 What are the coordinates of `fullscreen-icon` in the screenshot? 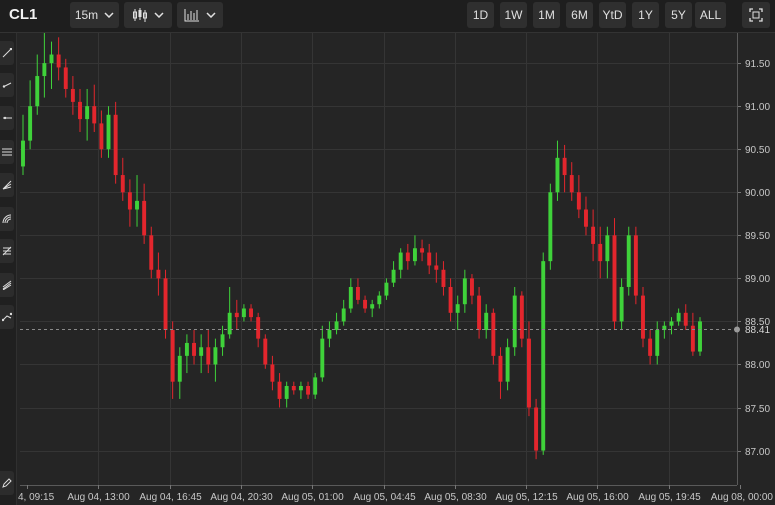 It's located at (756, 15).